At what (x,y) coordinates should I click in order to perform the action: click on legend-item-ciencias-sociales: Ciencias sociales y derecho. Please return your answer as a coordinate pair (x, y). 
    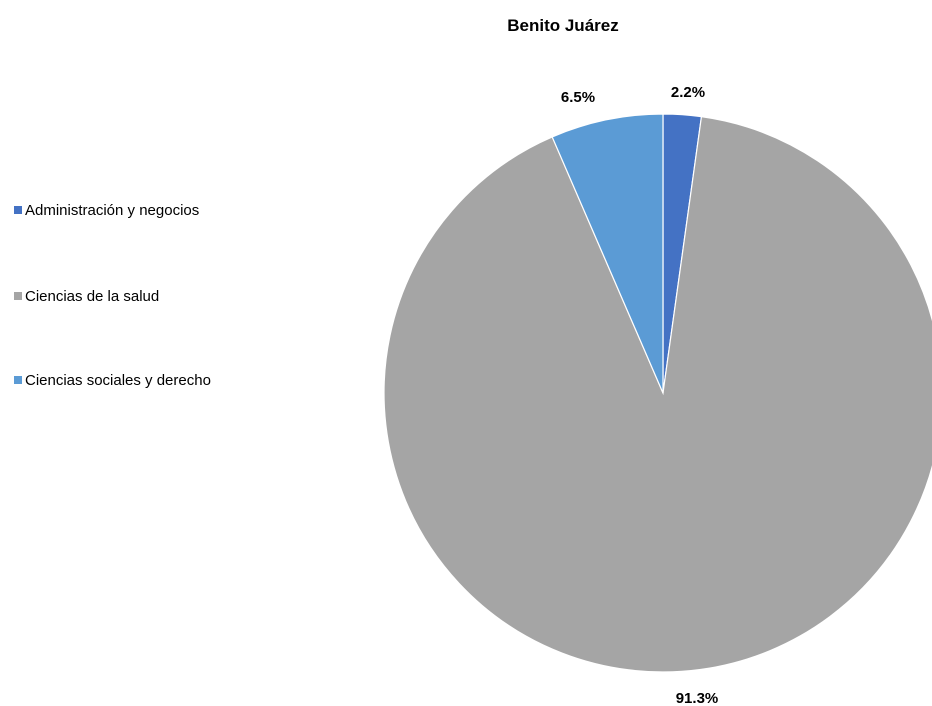
    Looking at the image, I should click on (112, 381).